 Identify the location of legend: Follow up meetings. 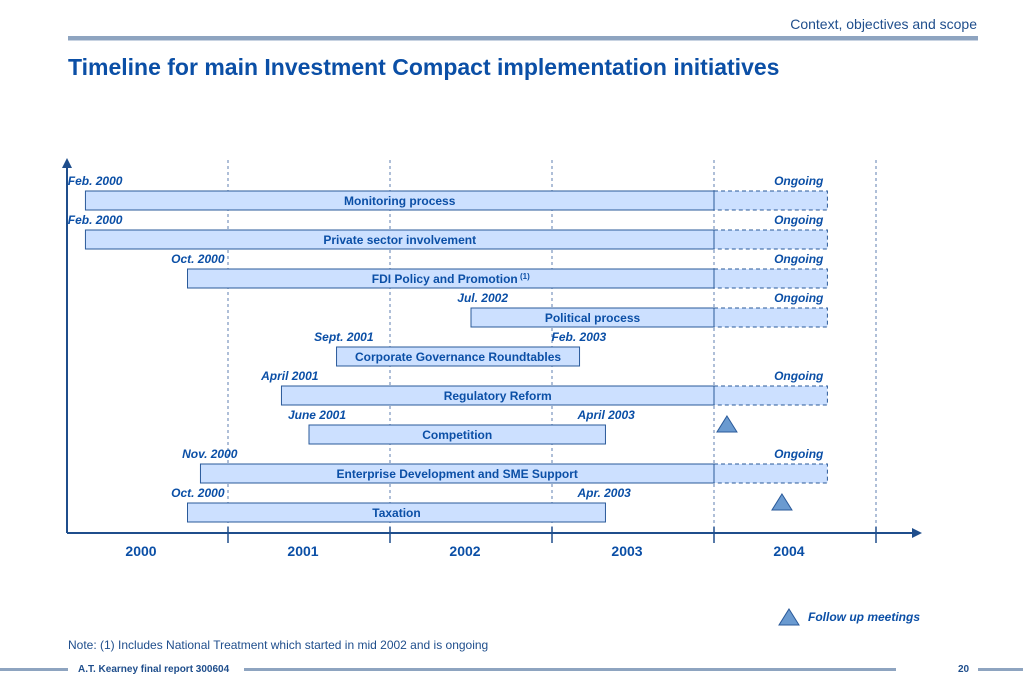
(849, 617).